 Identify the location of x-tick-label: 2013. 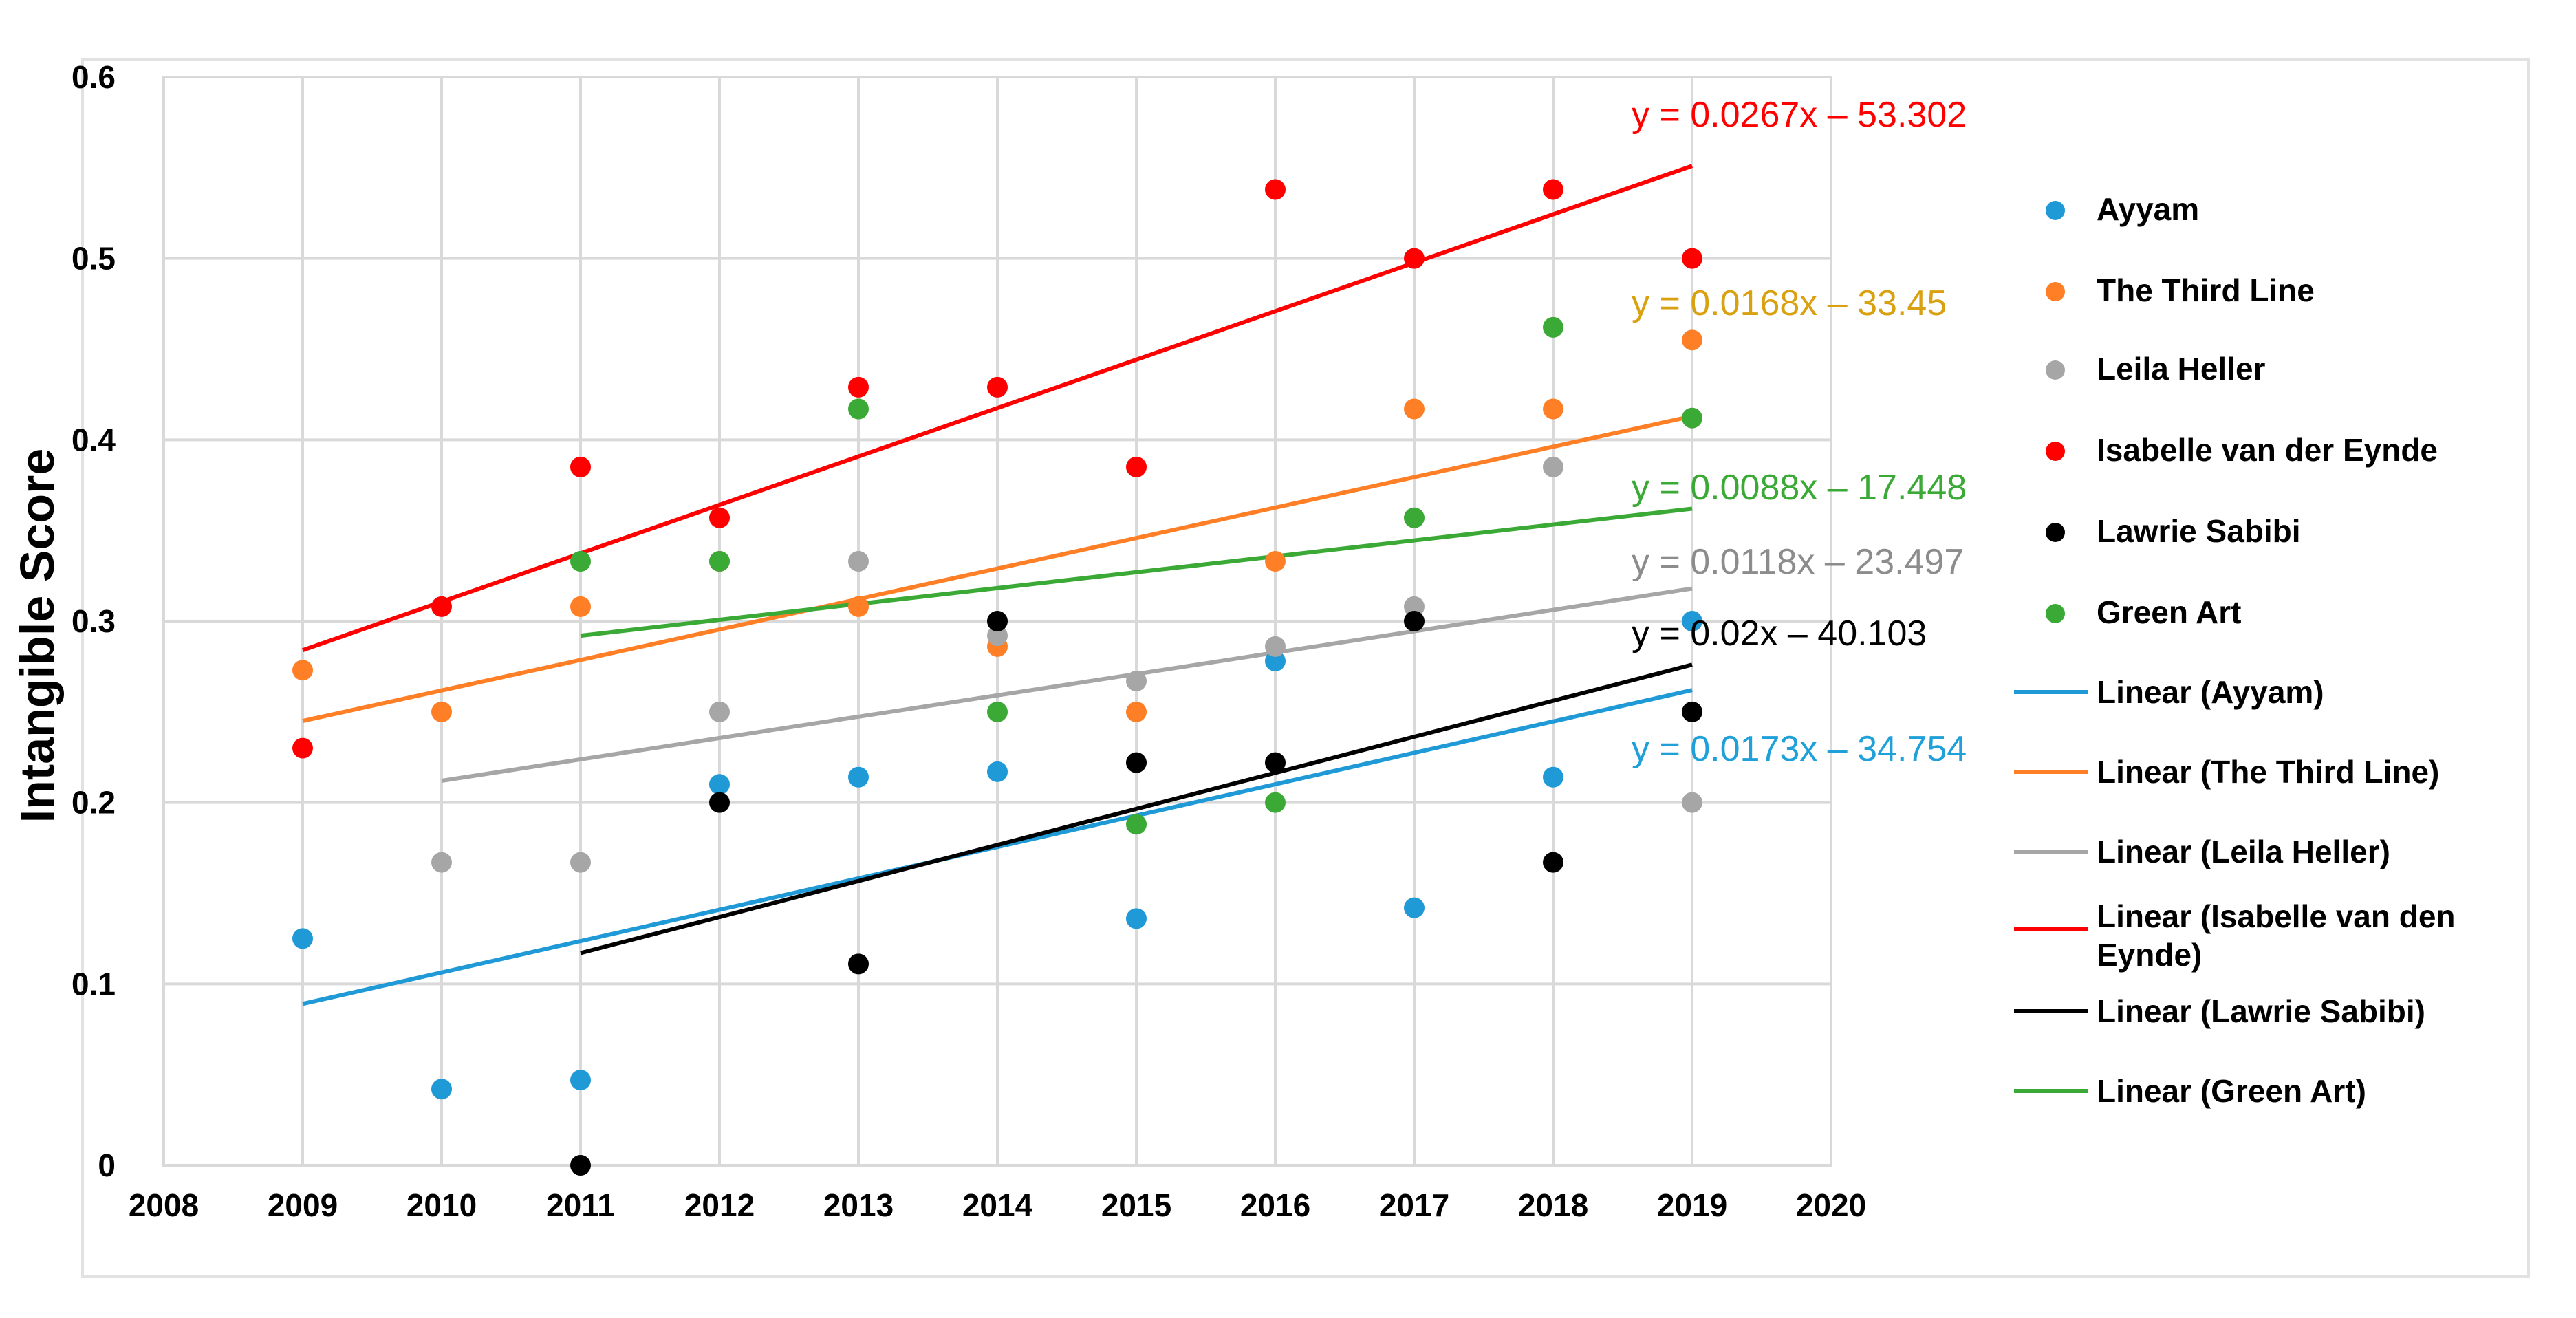
(858, 1205).